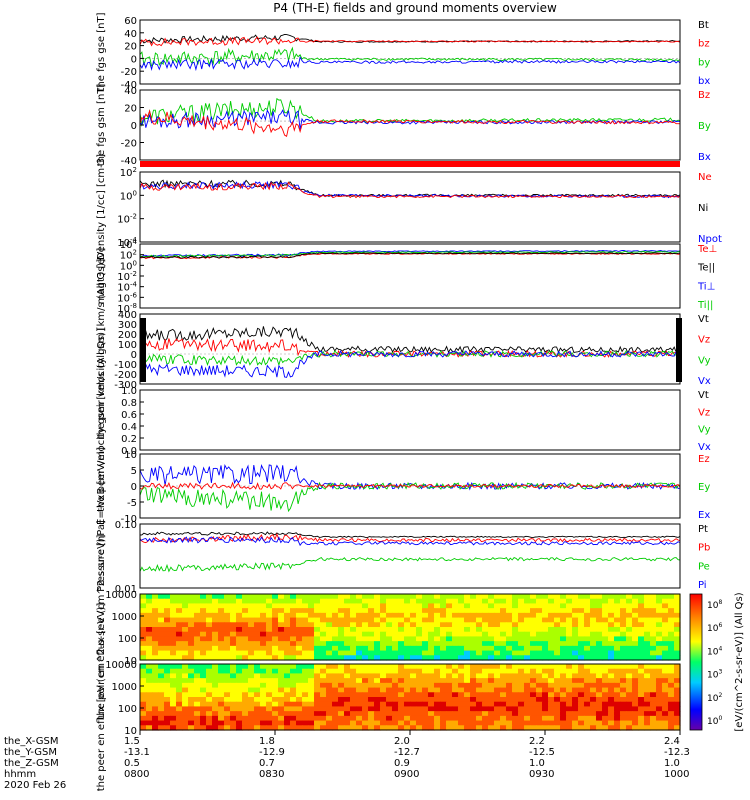 This screenshot has width=750, height=800. I want to click on time-row-label: the_Y-GSM, so click(30, 752).